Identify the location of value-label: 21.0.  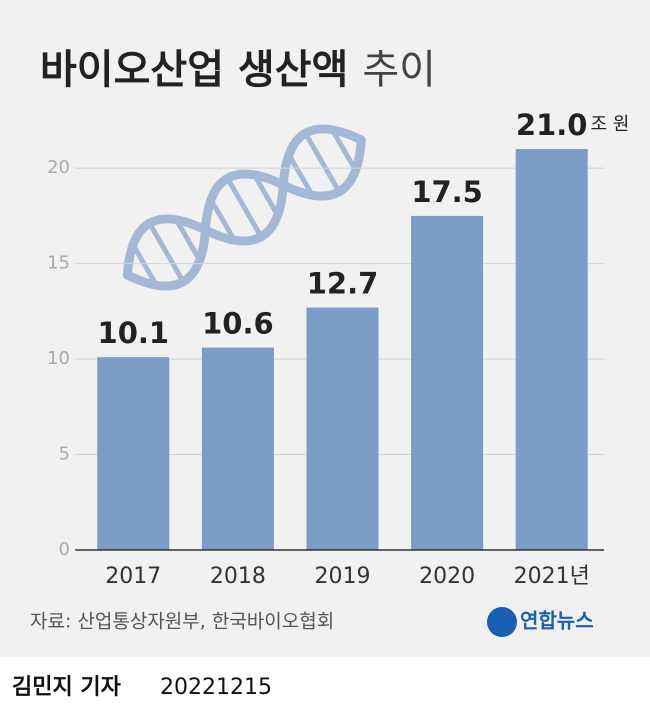
(552, 125).